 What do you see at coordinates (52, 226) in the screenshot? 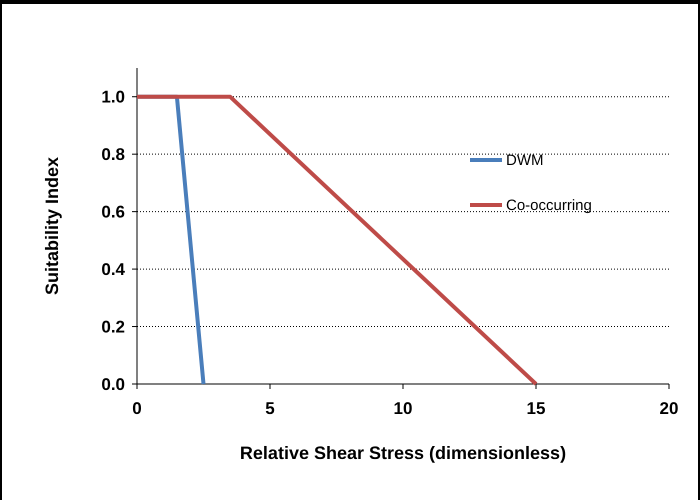
I see `y-axis-title: Suitability Index` at bounding box center [52, 226].